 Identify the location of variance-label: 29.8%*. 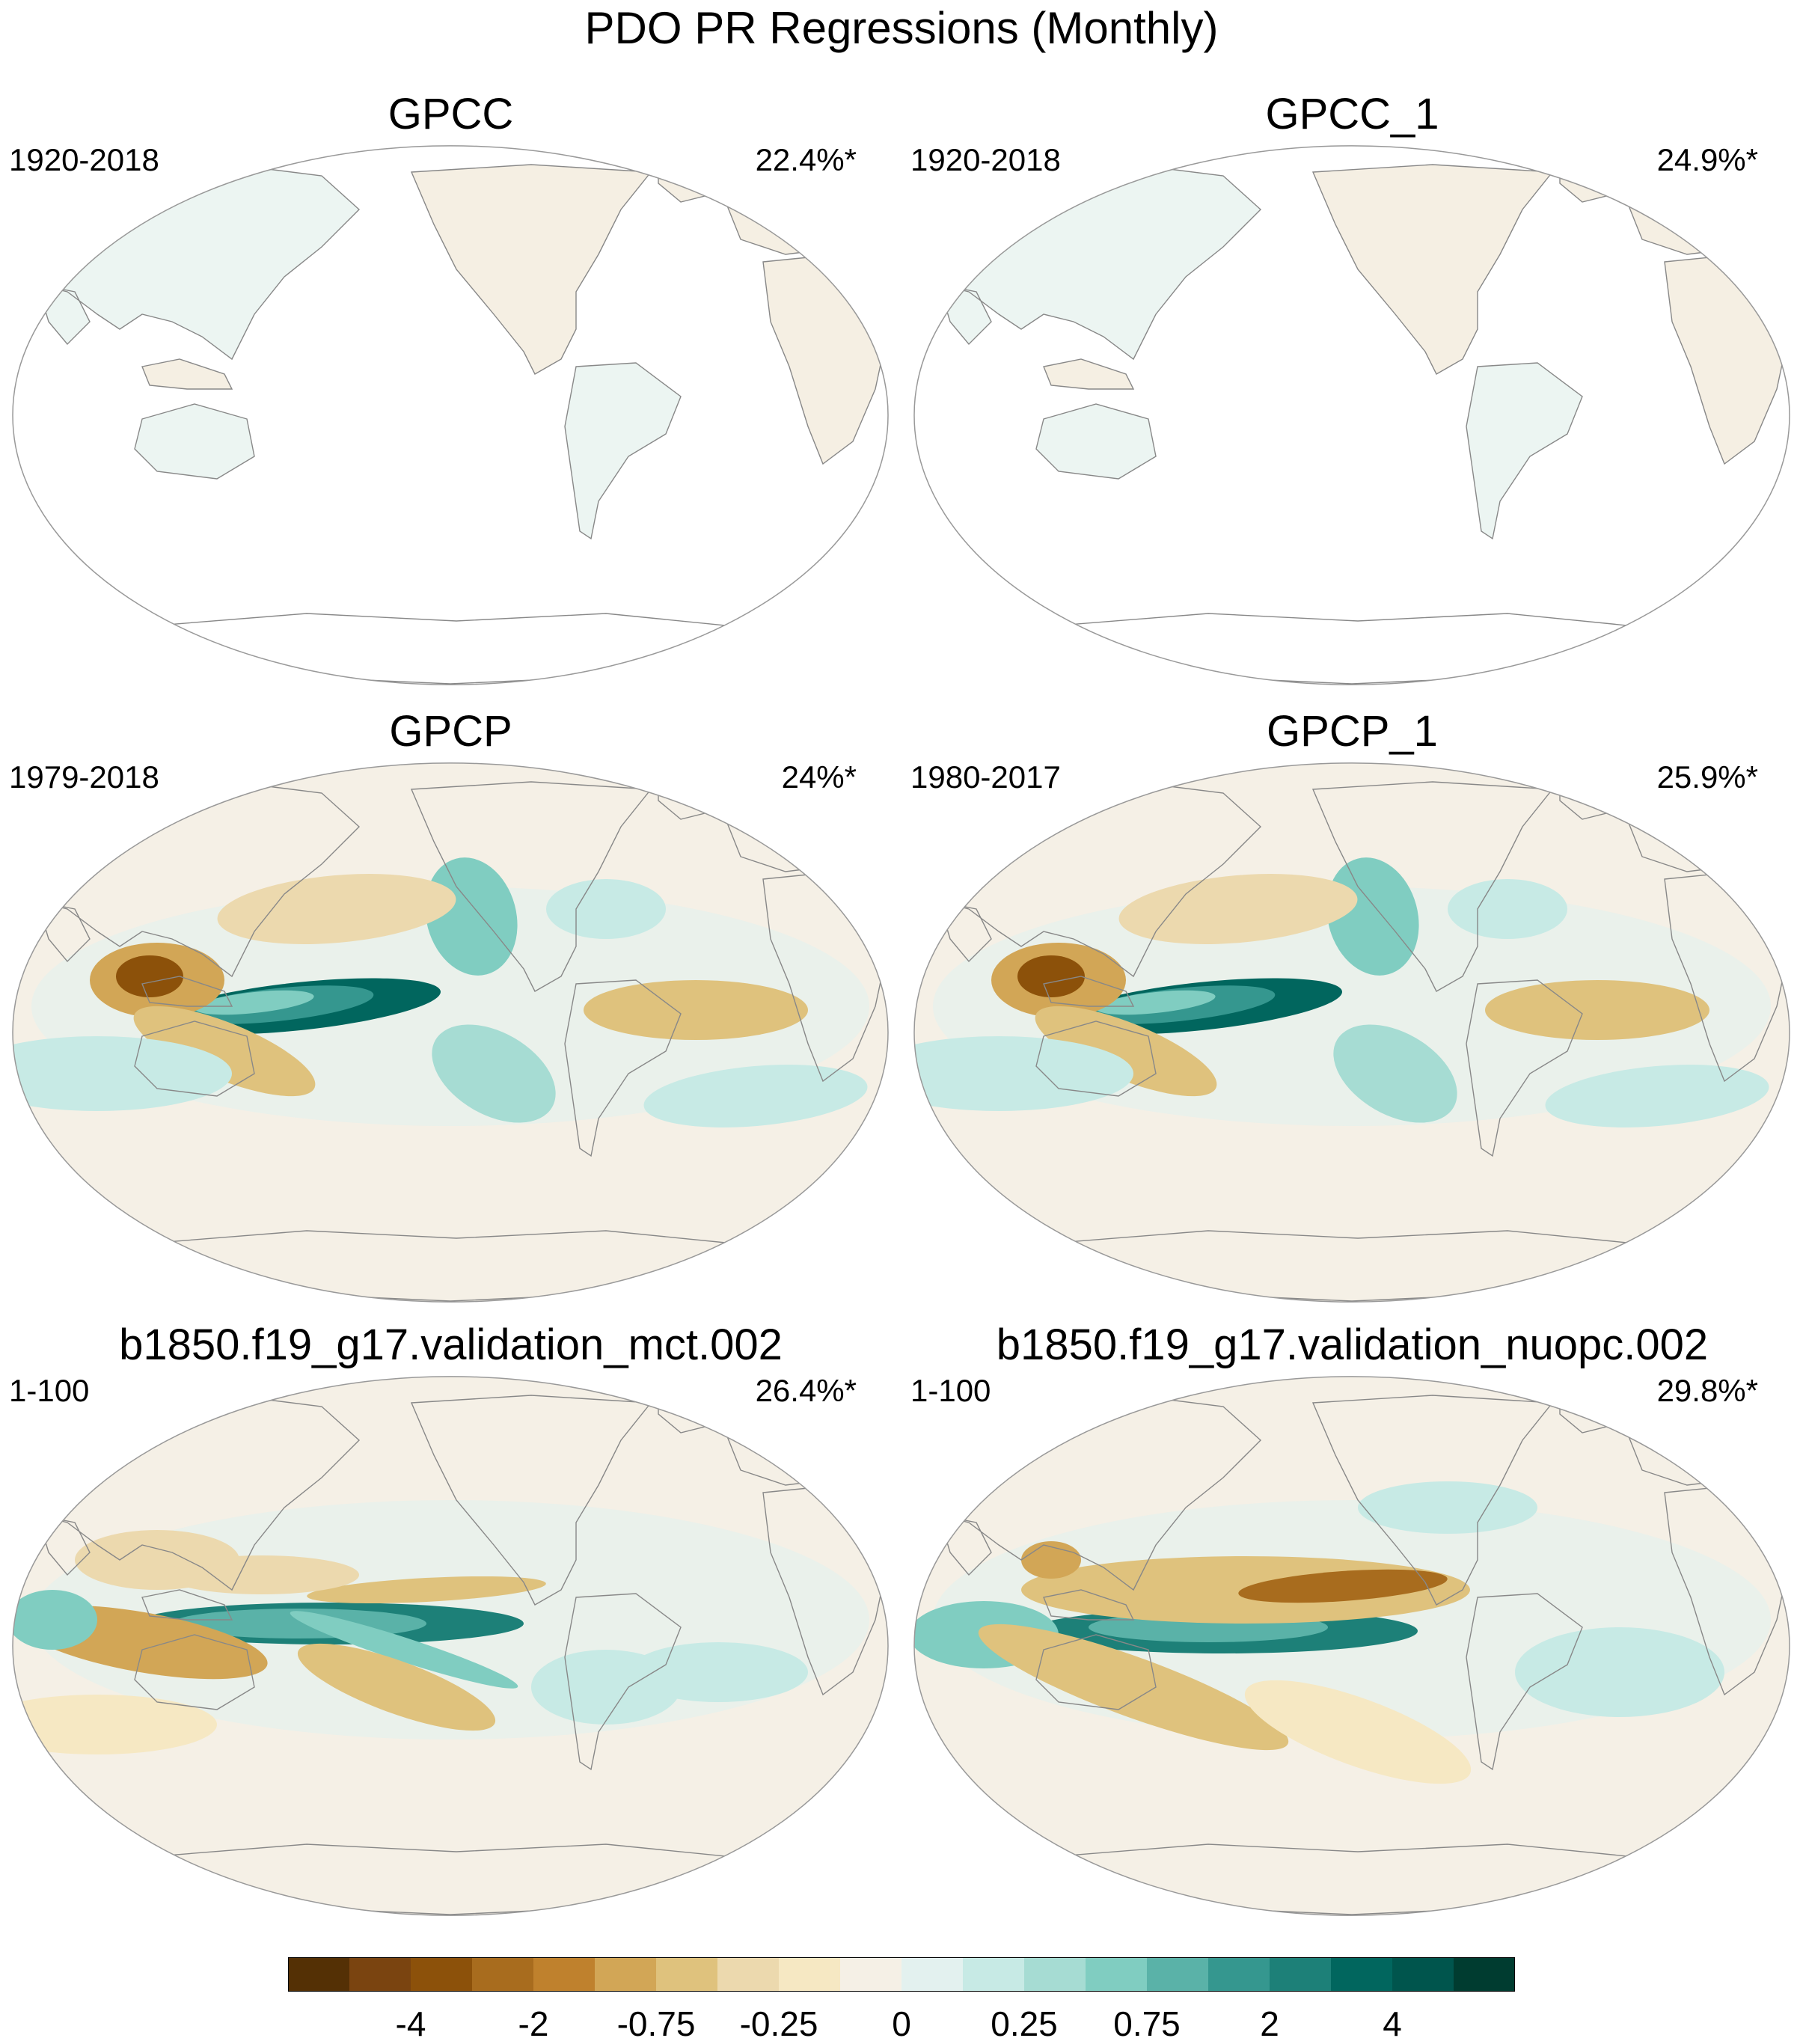
(1707, 1390).